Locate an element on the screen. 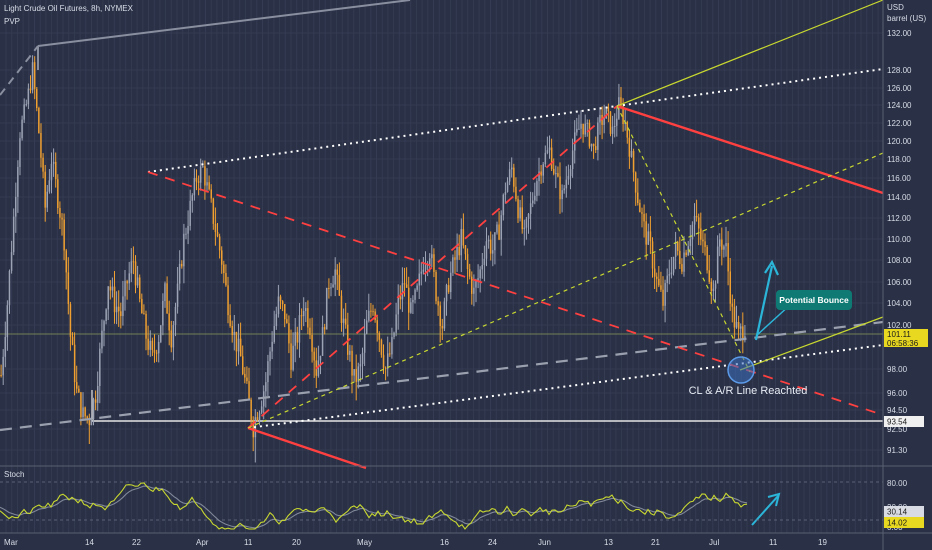 The image size is (932, 550). time-tick-label: 20 is located at coordinates (296, 542).